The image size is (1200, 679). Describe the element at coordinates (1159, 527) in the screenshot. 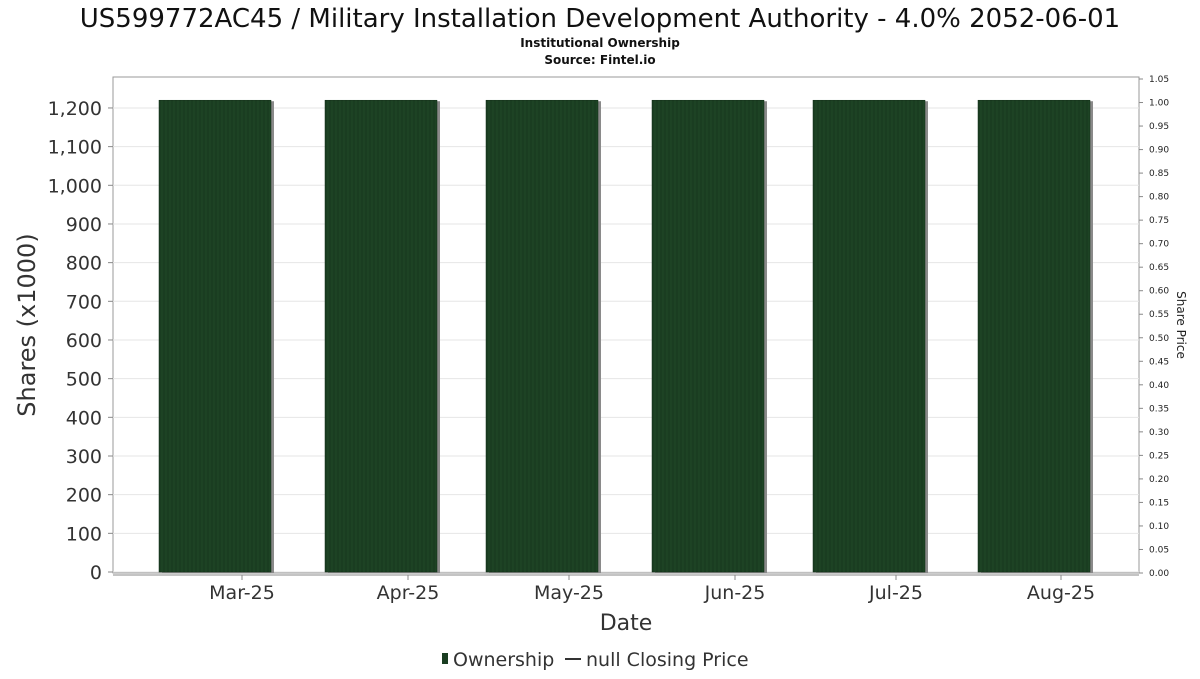

I see `y2-tick-label: 0.10` at that location.